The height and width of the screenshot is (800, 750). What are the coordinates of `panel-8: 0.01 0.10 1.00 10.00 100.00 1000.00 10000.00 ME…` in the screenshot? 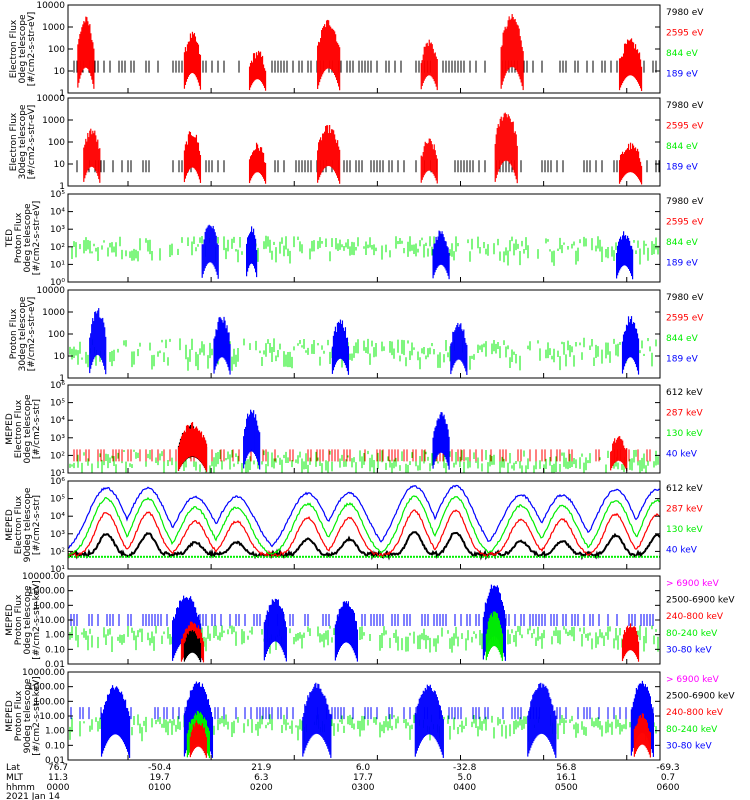 It's located at (370, 717).